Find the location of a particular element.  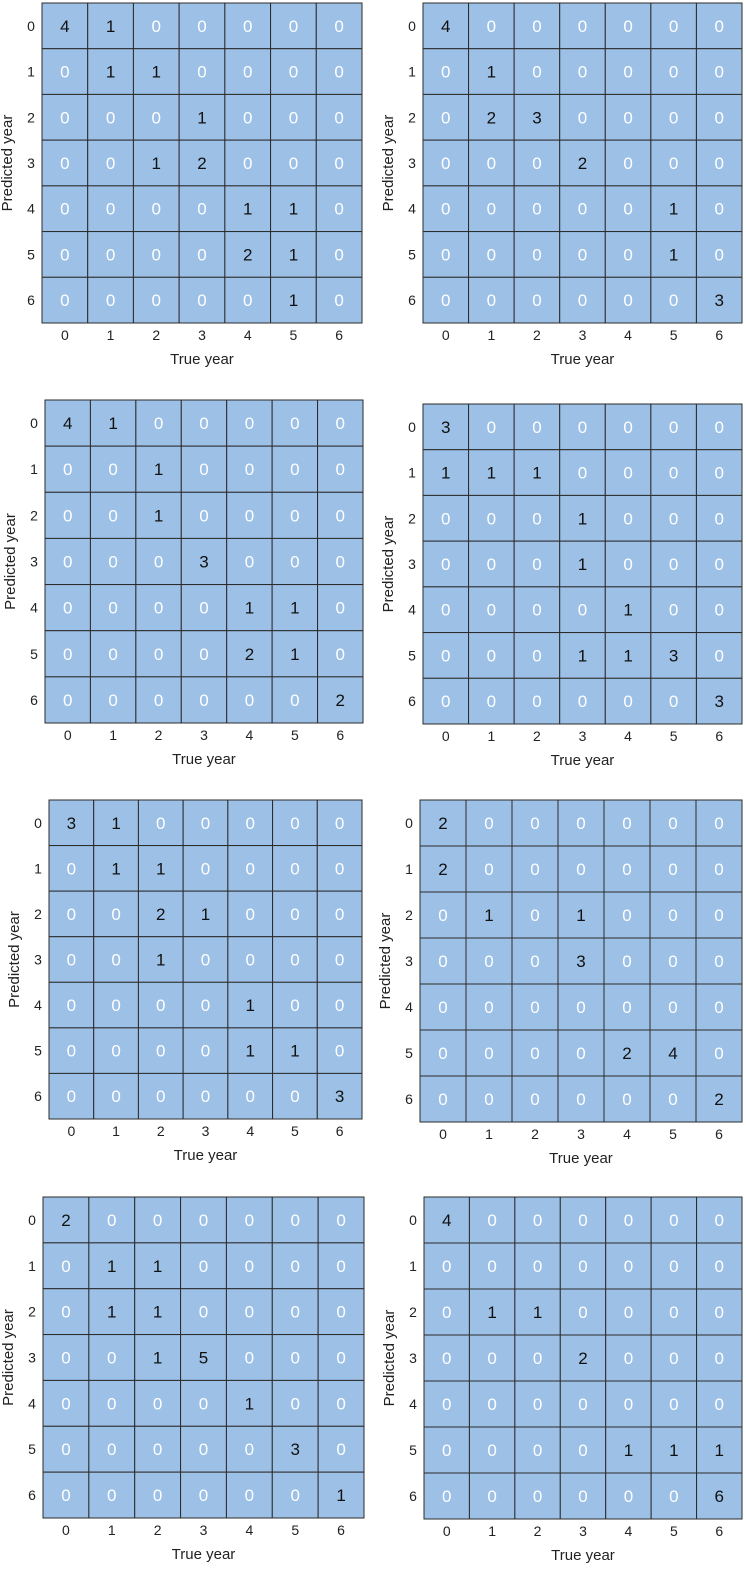

x-tick-label: 4 is located at coordinates (250, 1131).